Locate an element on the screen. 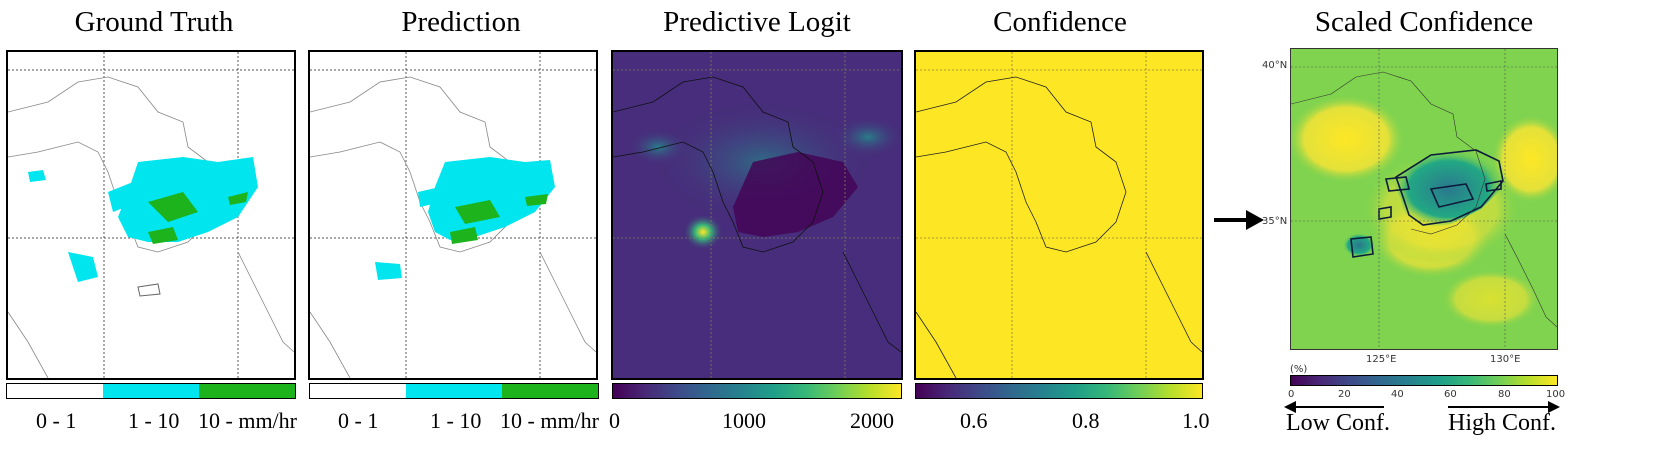 The width and height of the screenshot is (1660, 467). right-small-arrow-icon is located at coordinates (1504, 407).